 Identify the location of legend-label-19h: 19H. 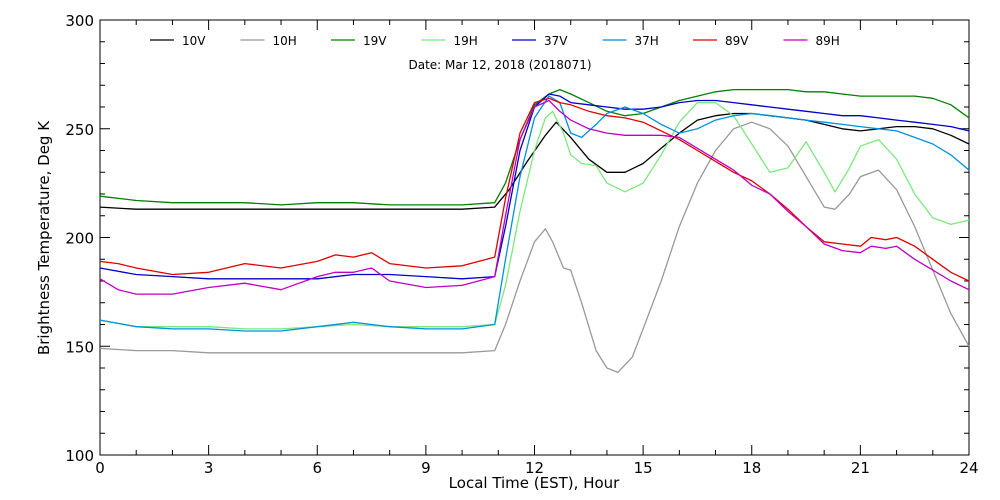
(466, 41).